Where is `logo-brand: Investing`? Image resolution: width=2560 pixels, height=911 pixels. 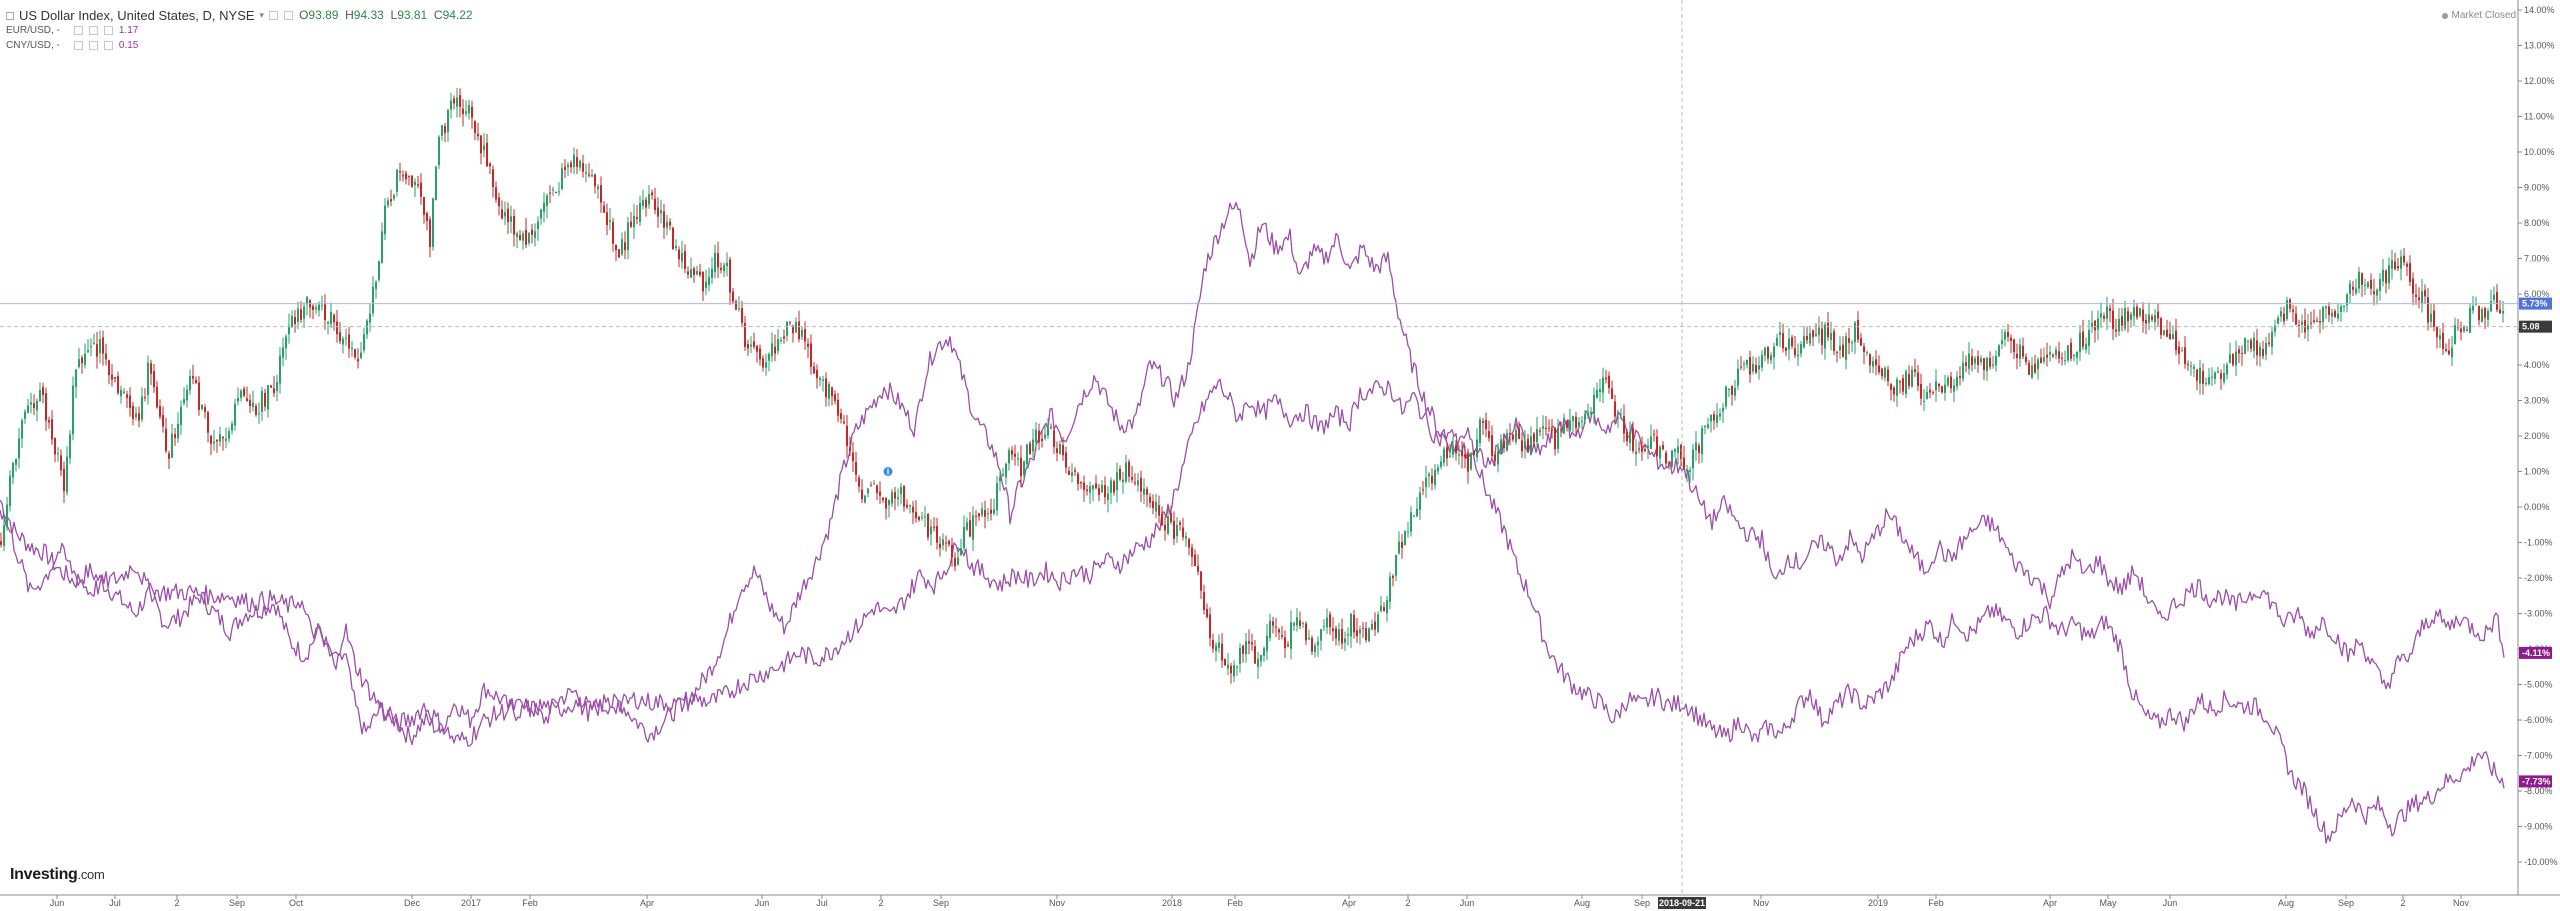 logo-brand: Investing is located at coordinates (44, 874).